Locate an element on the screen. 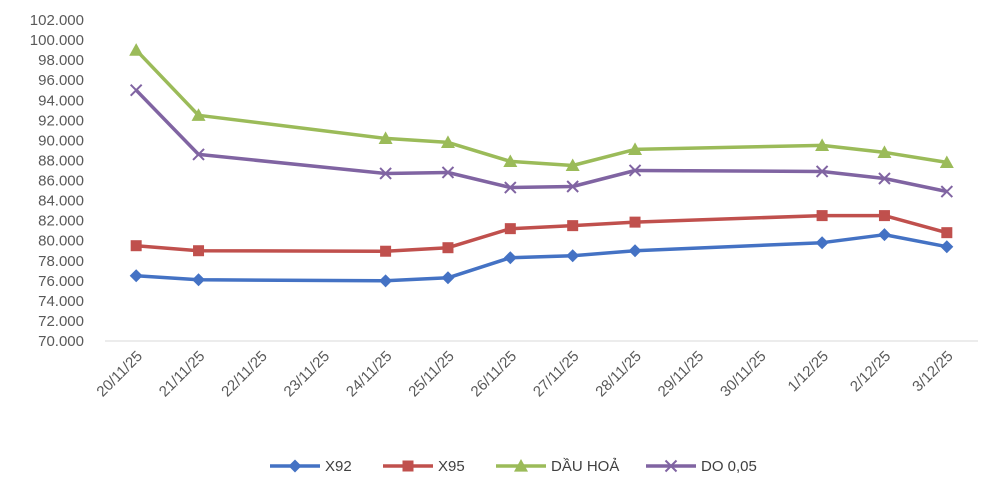 Image resolution: width=1000 pixels, height=494 pixels. x-tick-label: 25/11/25 is located at coordinates (431, 374).